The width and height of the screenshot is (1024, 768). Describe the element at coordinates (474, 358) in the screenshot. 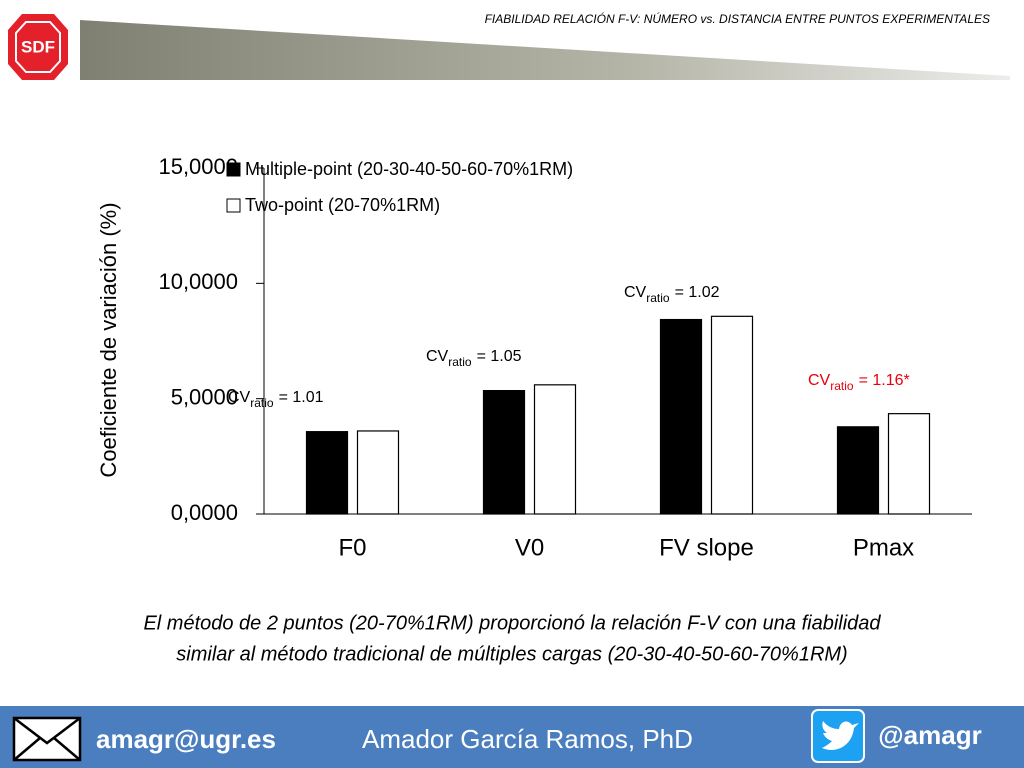

I see `annotation: CVratio = 1.05` at that location.